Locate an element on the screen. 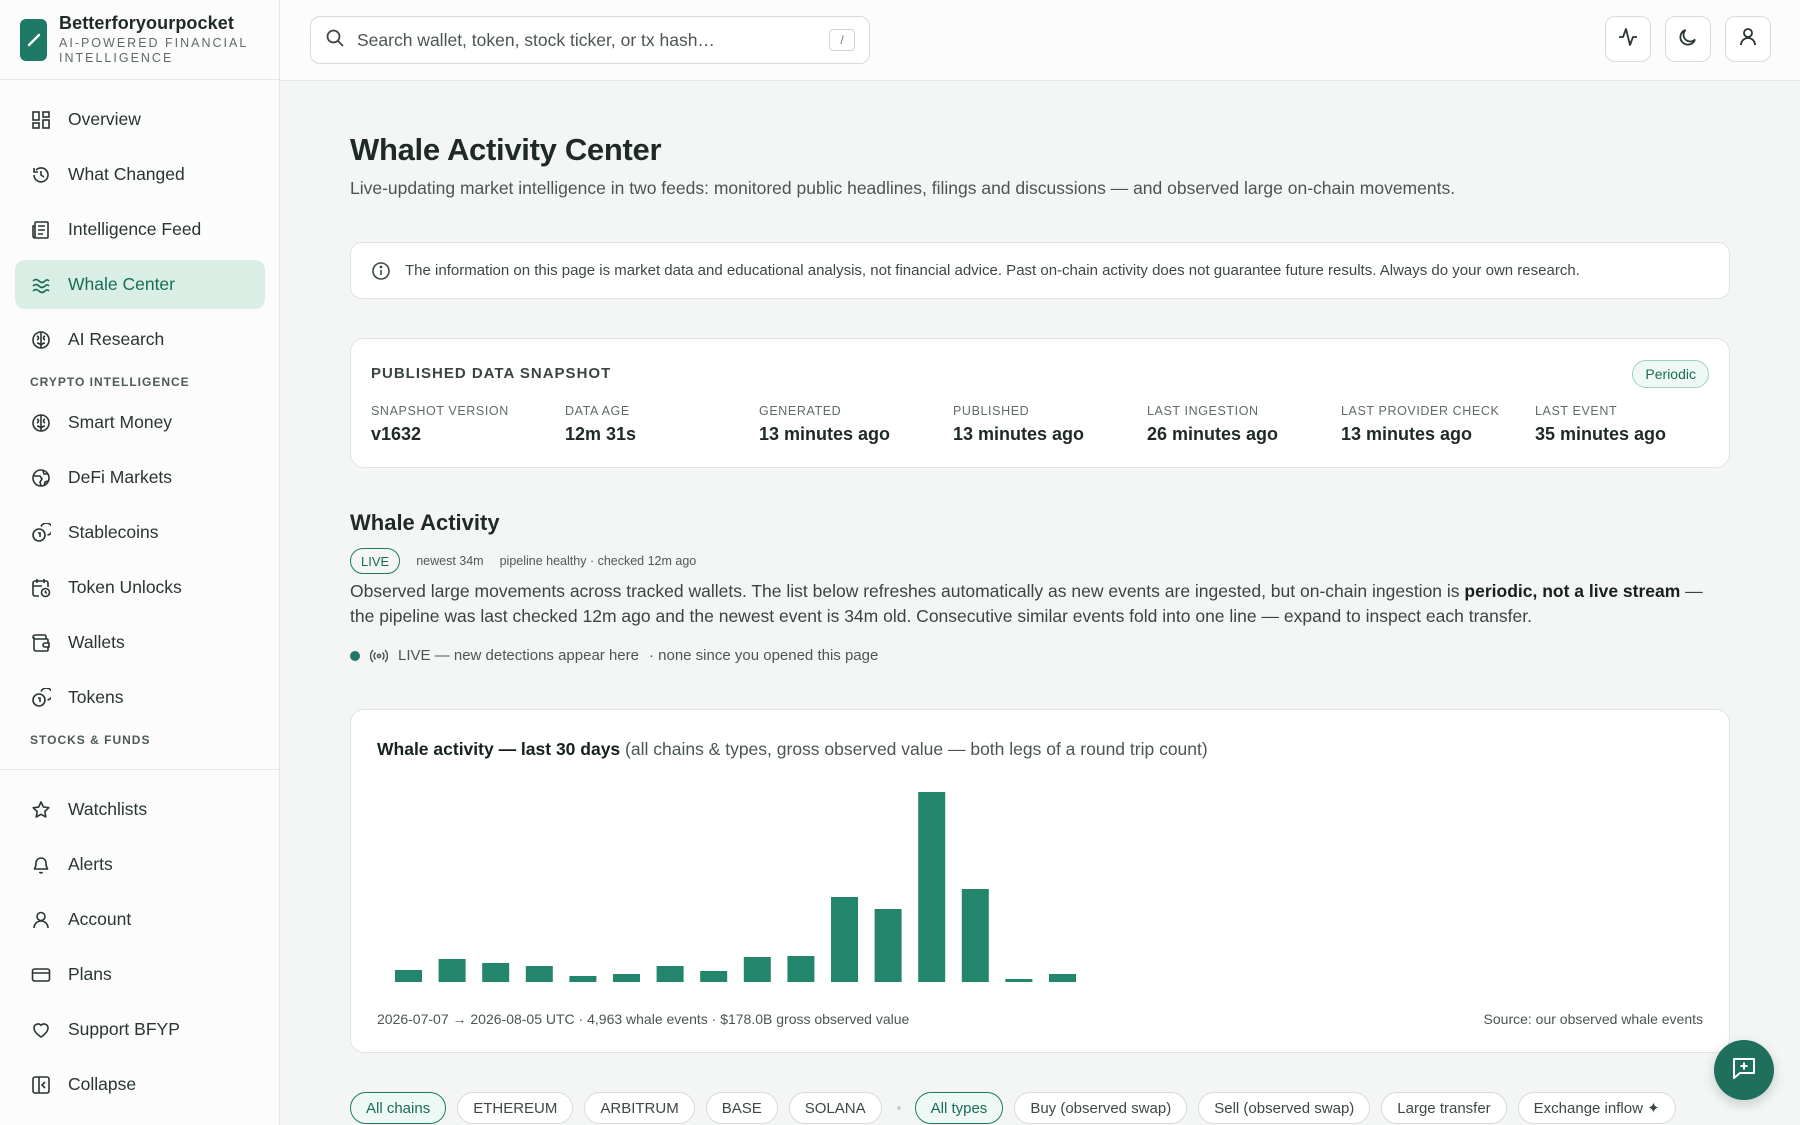  sidebar-item-label: Plans is located at coordinates (90, 974).